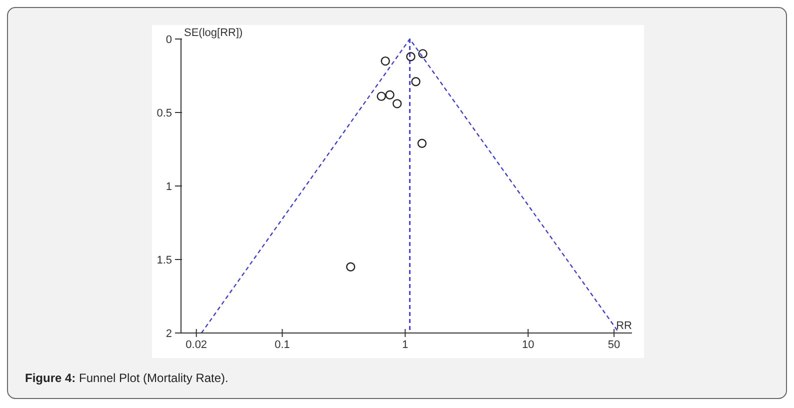  I want to click on x-tick-label: 1, so click(405, 345).